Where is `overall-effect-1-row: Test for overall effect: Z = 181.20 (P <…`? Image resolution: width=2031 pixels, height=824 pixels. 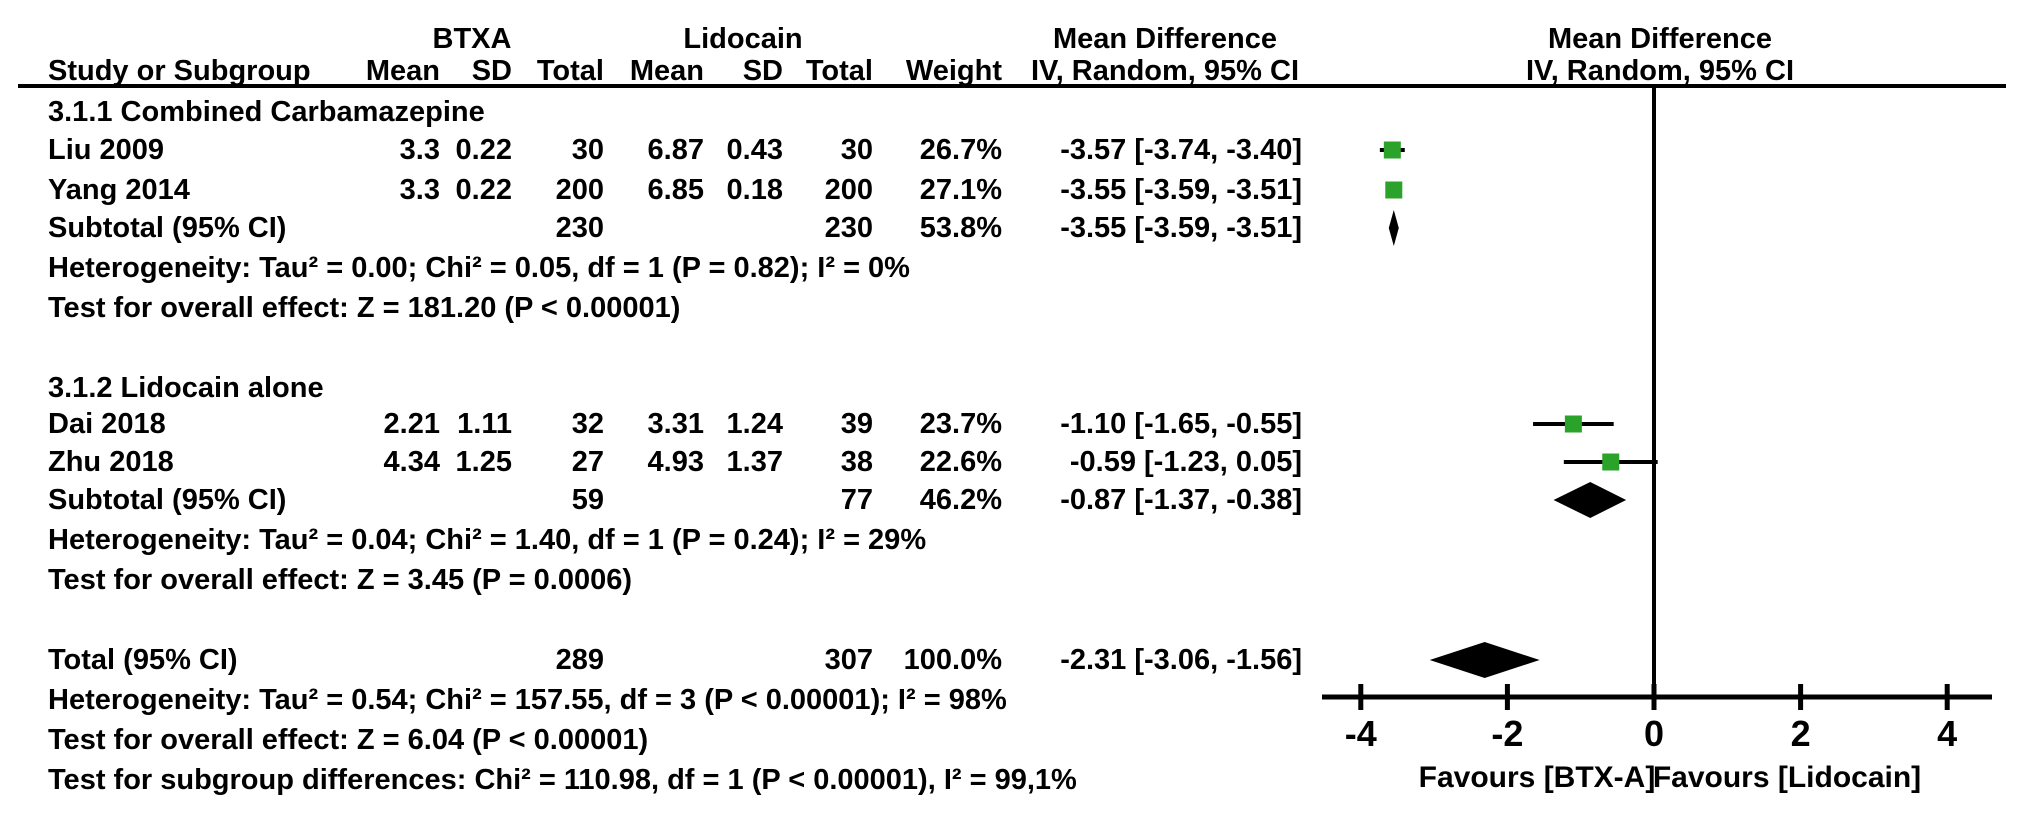 overall-effect-1-row: Test for overall effect: Z = 181.20 (P <… is located at coordinates (1015, 308).